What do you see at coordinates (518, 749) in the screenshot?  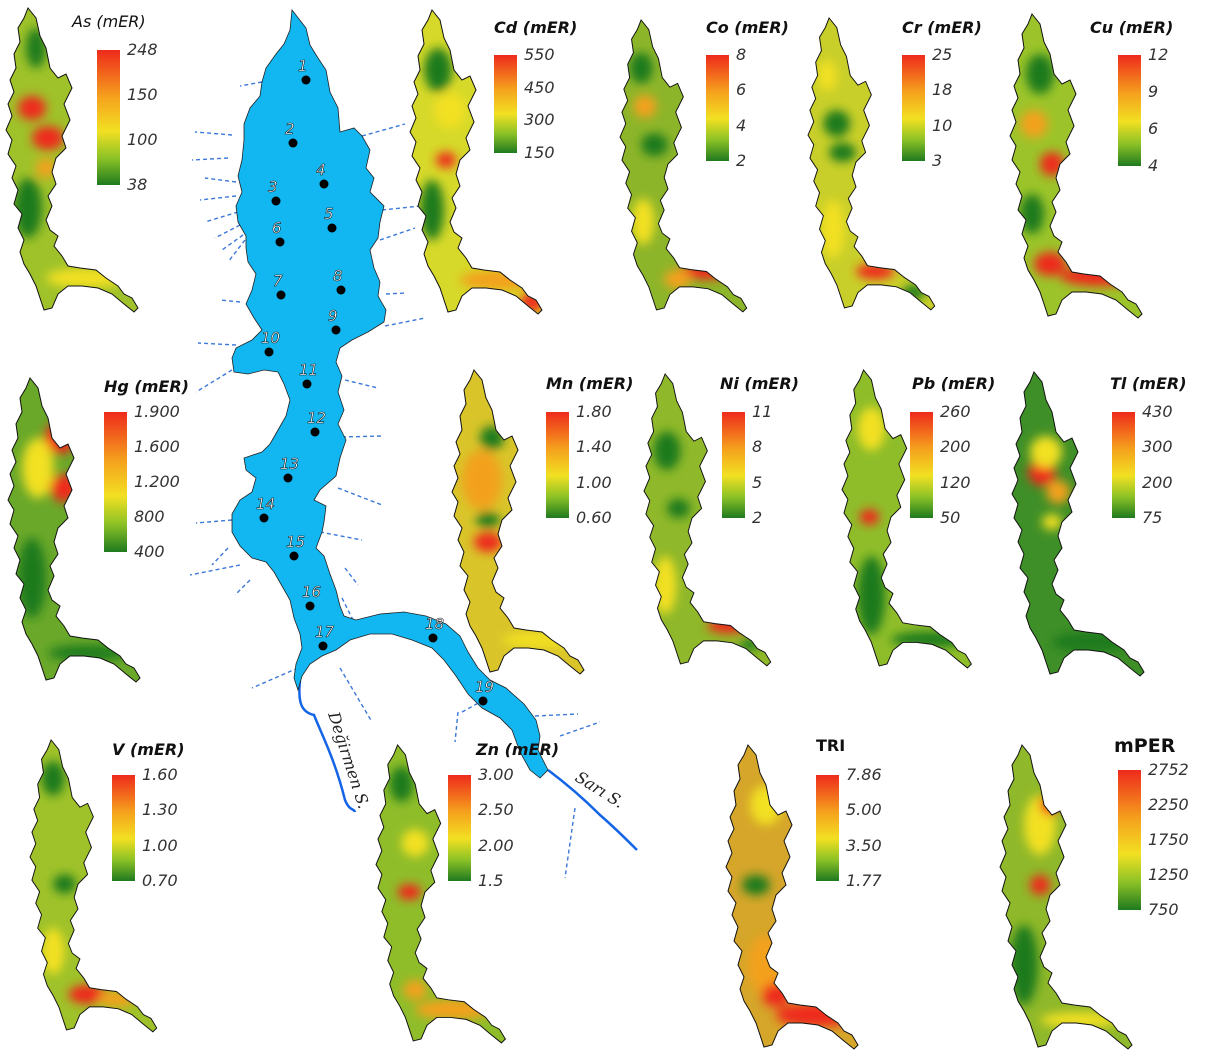 I see `panel-title: Zn (mER)` at bounding box center [518, 749].